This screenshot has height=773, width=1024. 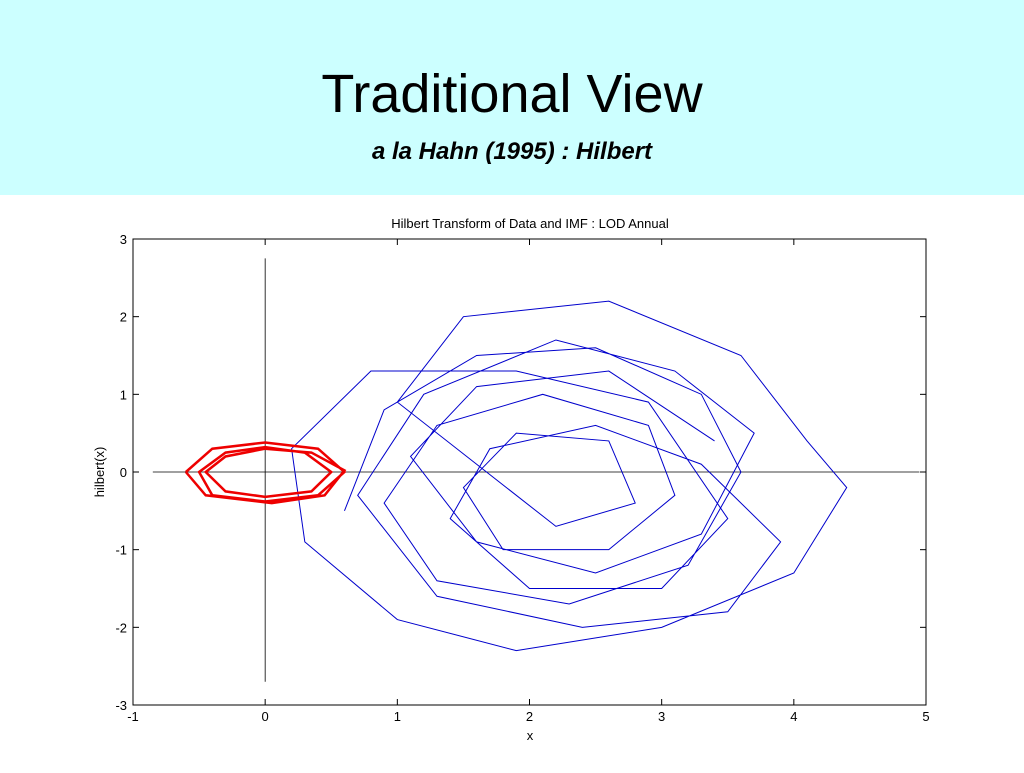 I want to click on y-tick-label: -1, so click(x=121, y=550).